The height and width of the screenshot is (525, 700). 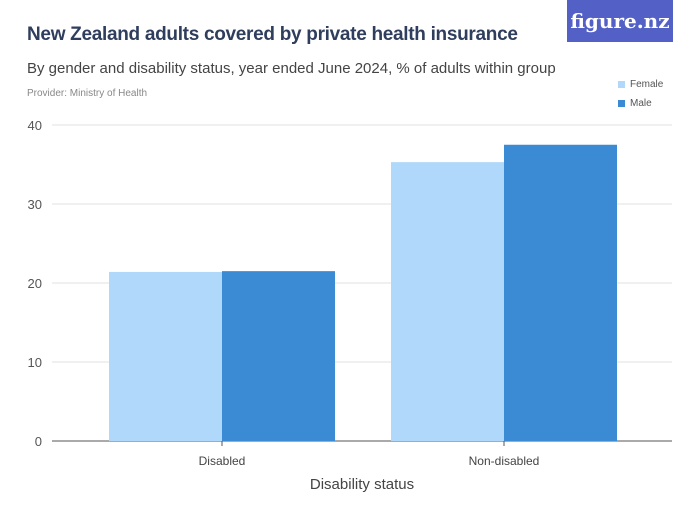 I want to click on legend-swatch-female, so click(x=621, y=84).